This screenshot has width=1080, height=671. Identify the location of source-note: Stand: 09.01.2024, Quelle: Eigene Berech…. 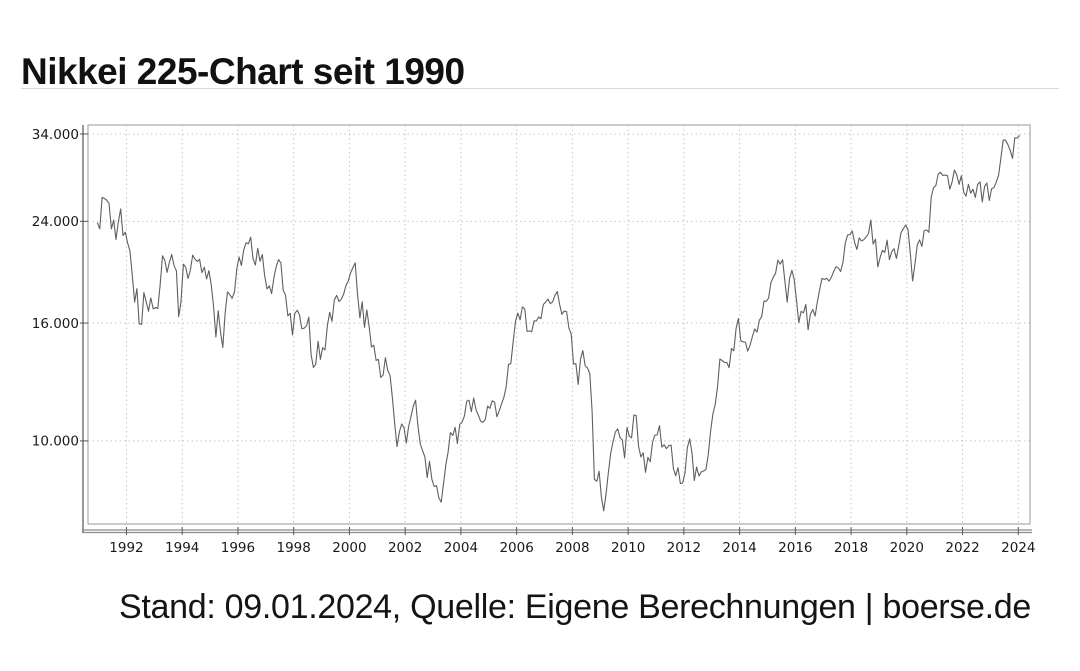
(575, 607).